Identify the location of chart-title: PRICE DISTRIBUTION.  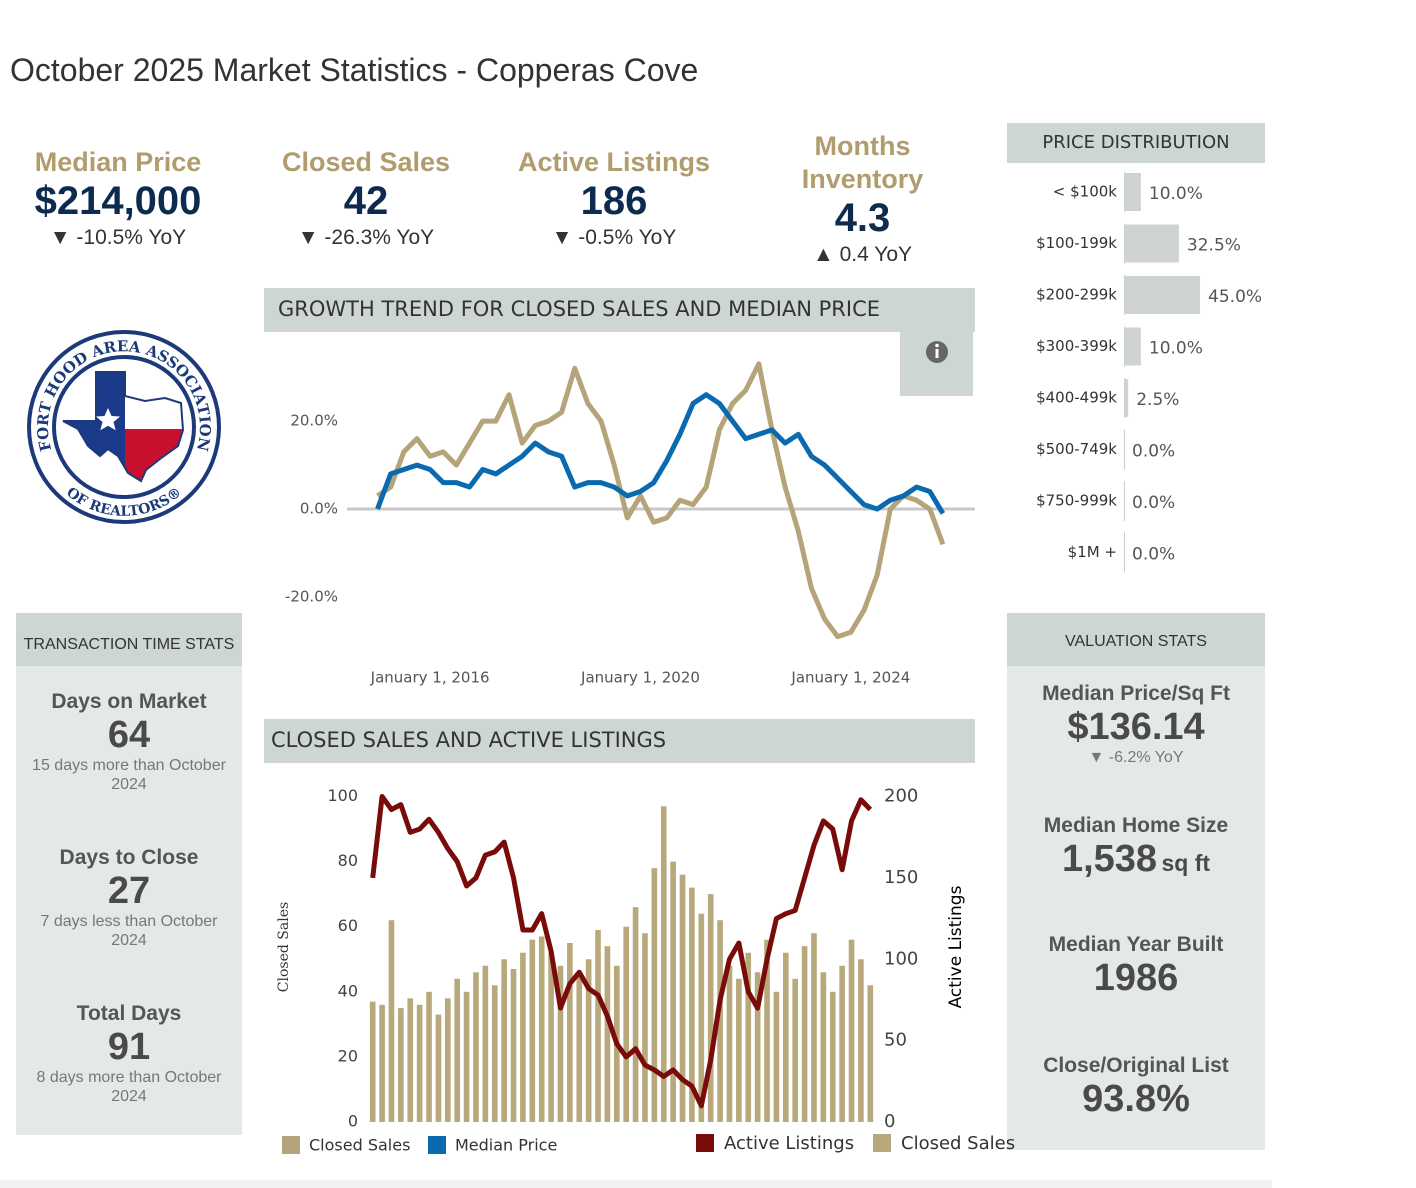
(1135, 142).